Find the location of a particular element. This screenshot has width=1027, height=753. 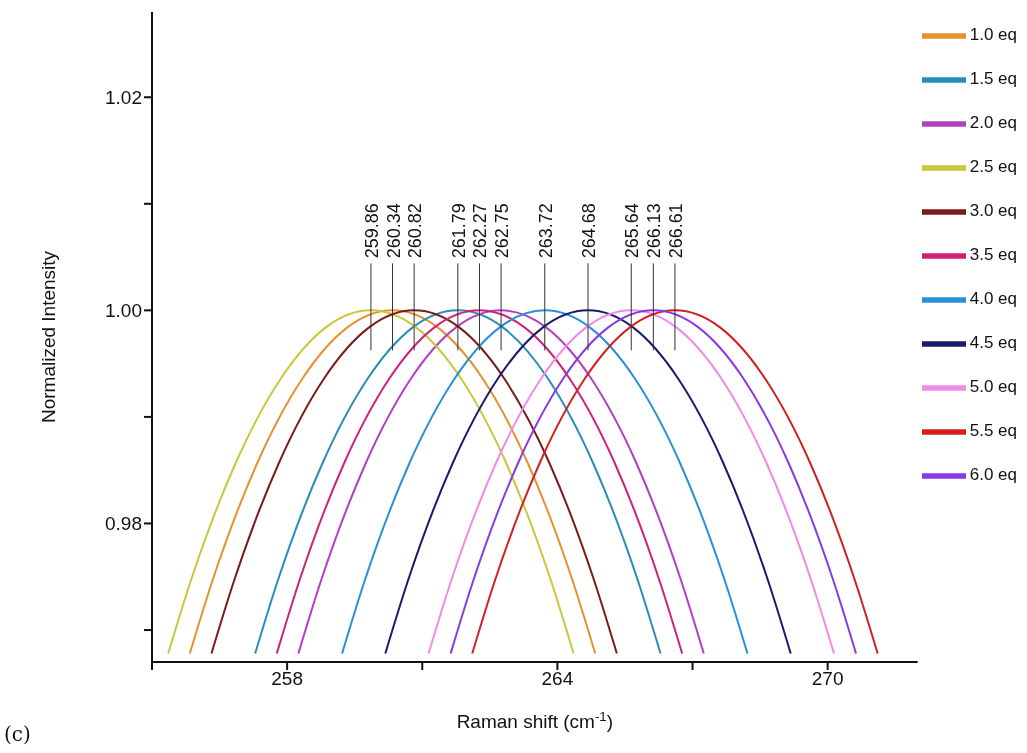

legend-label: 3.0 eq is located at coordinates (993, 211).